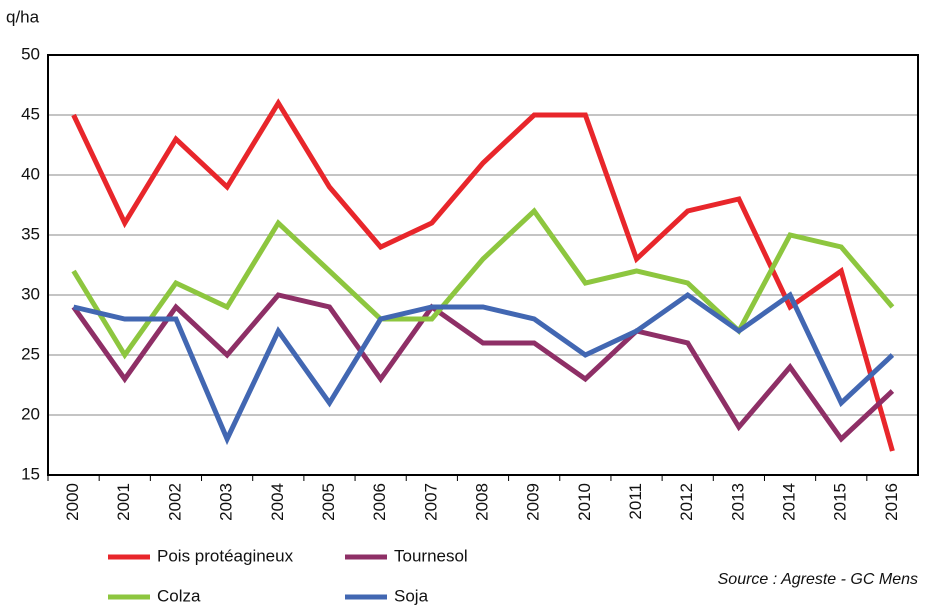 The image size is (929, 610). What do you see at coordinates (481, 502) in the screenshot?
I see `x-tick-label: 2008` at bounding box center [481, 502].